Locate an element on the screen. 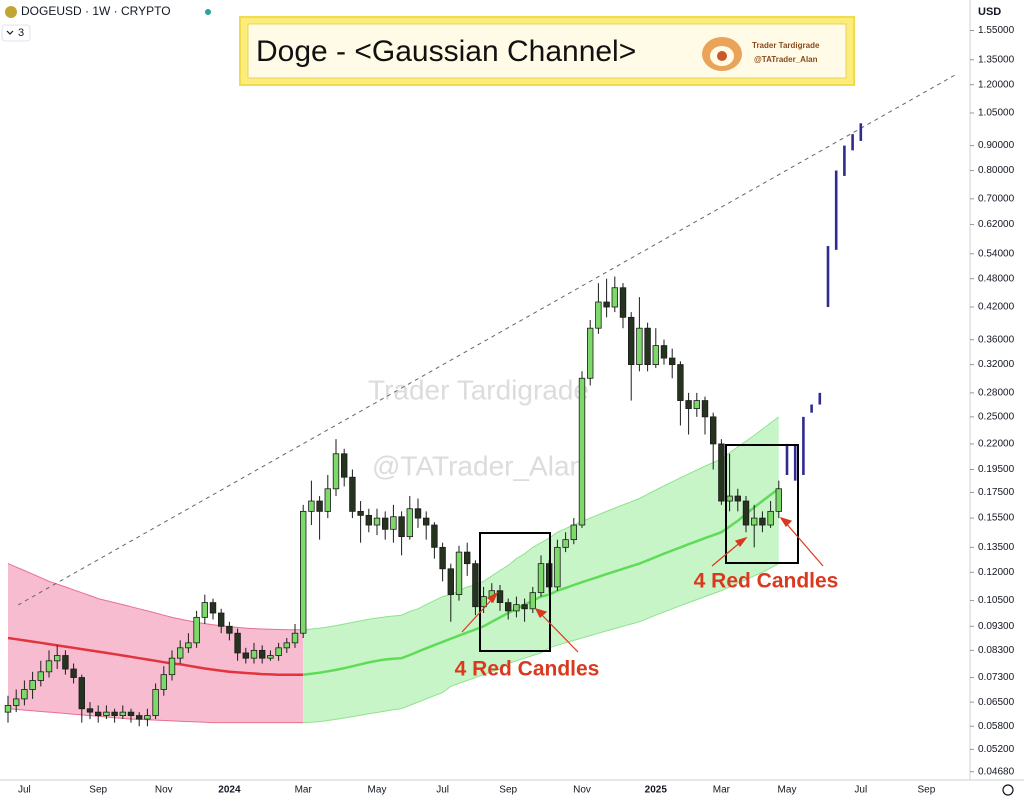 This screenshot has height=799, width=1024. y-tick-label: 0.09300 is located at coordinates (996, 626).